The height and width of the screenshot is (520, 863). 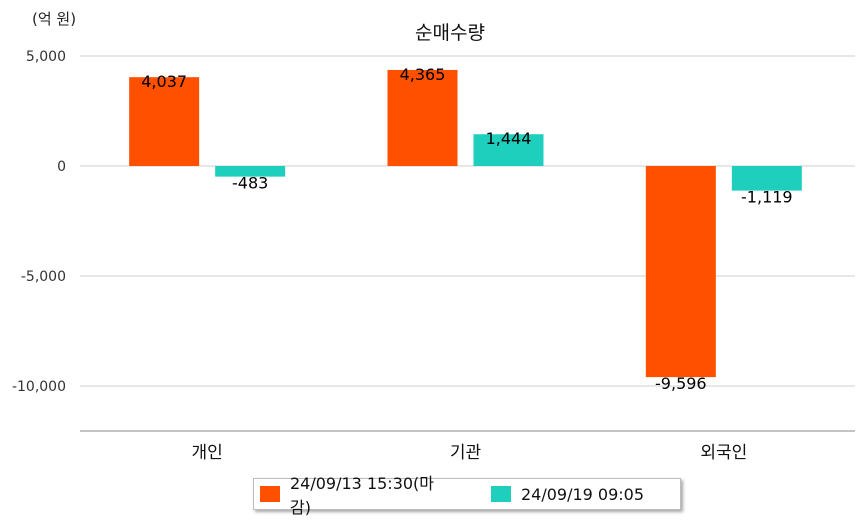 What do you see at coordinates (465, 453) in the screenshot?
I see `x-tick-label: 기관` at bounding box center [465, 453].